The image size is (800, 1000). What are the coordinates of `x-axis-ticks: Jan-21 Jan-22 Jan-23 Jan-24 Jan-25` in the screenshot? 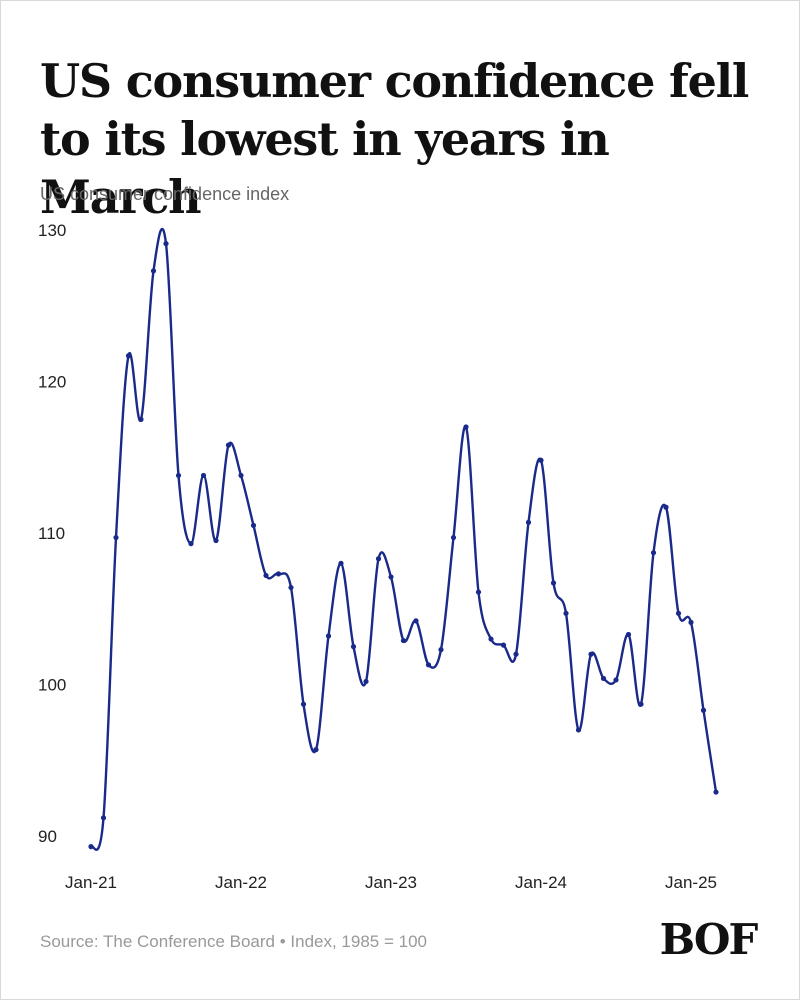 It's located at (391, 882).